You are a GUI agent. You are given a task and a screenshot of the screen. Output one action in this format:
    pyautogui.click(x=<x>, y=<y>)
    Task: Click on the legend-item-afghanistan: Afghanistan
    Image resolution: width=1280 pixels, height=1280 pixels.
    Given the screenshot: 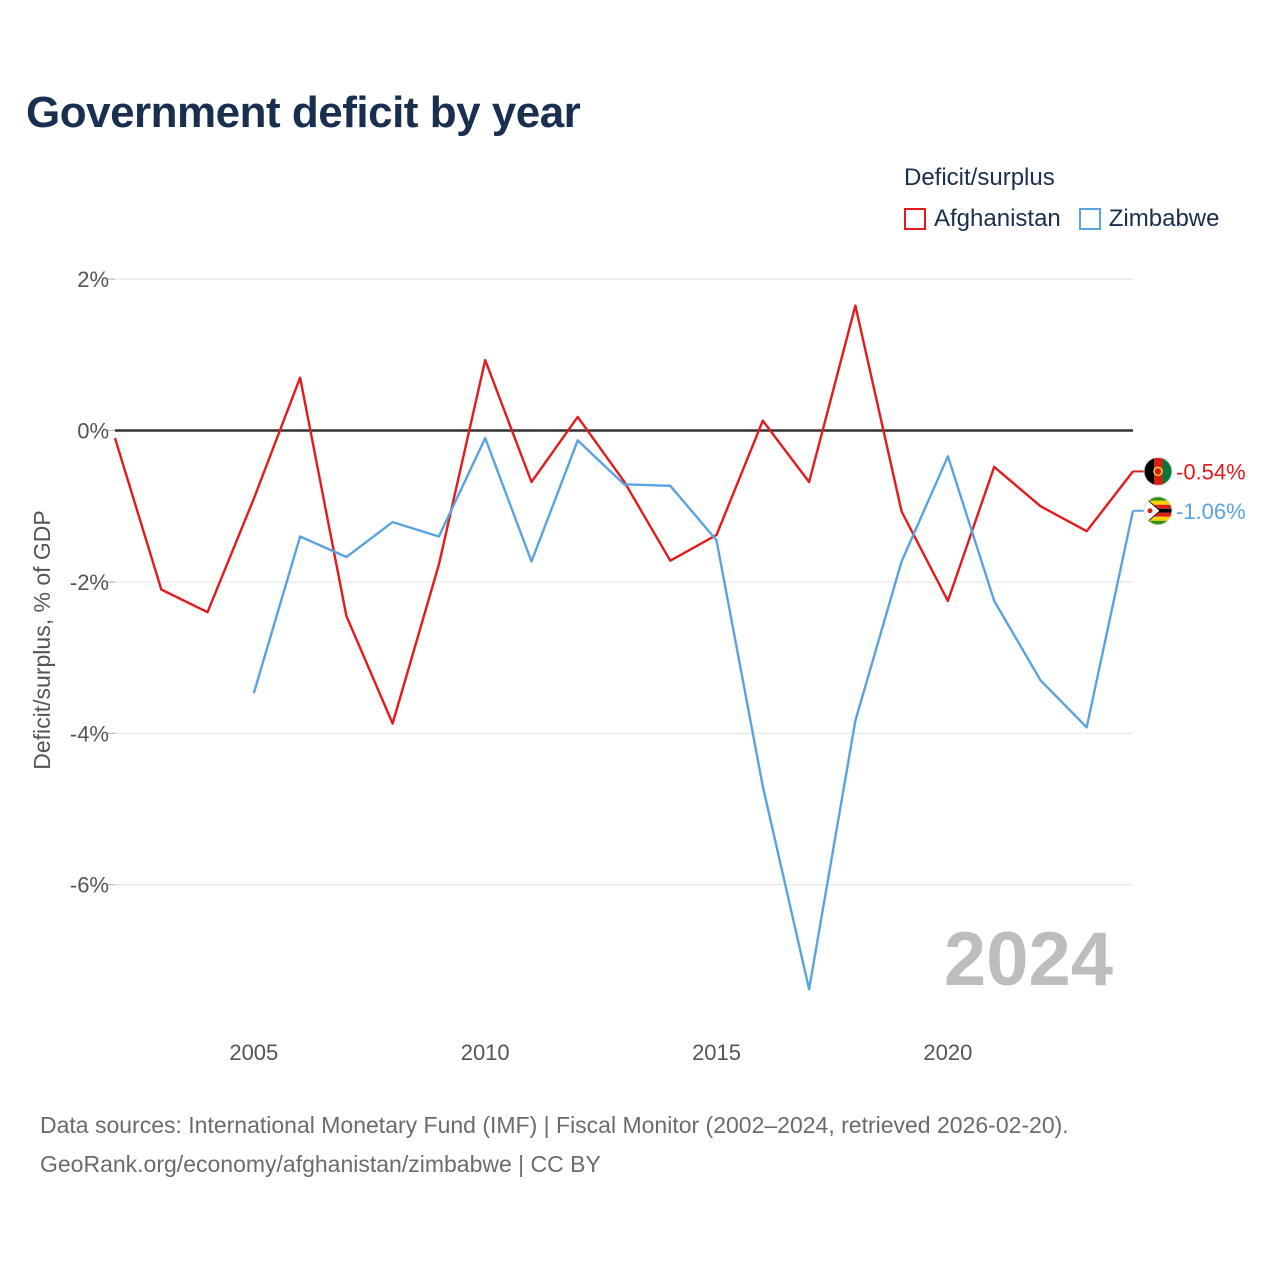 What is the action you would take?
    pyautogui.click(x=982, y=219)
    